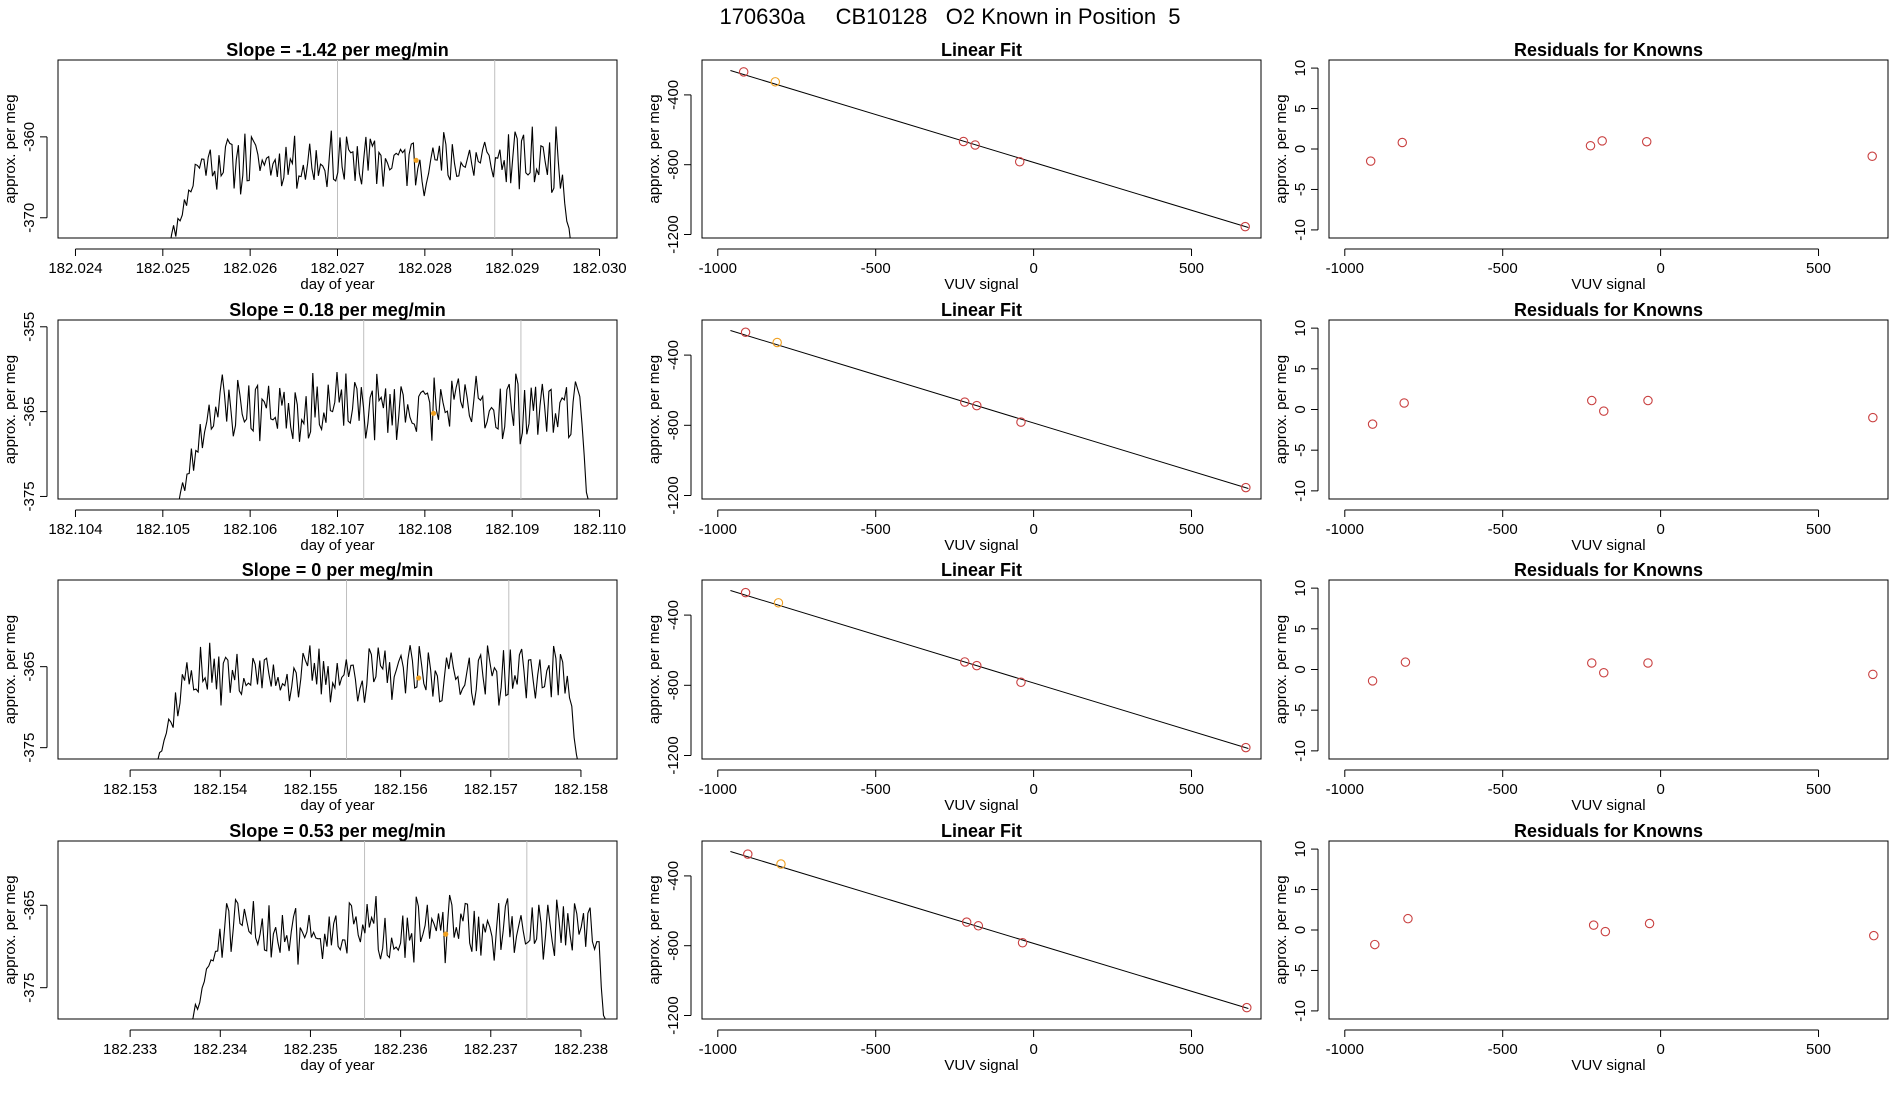 The width and height of the screenshot is (1900, 1100). Describe the element at coordinates (400, 789) in the screenshot. I see `x-tick-label: 182.156` at that location.